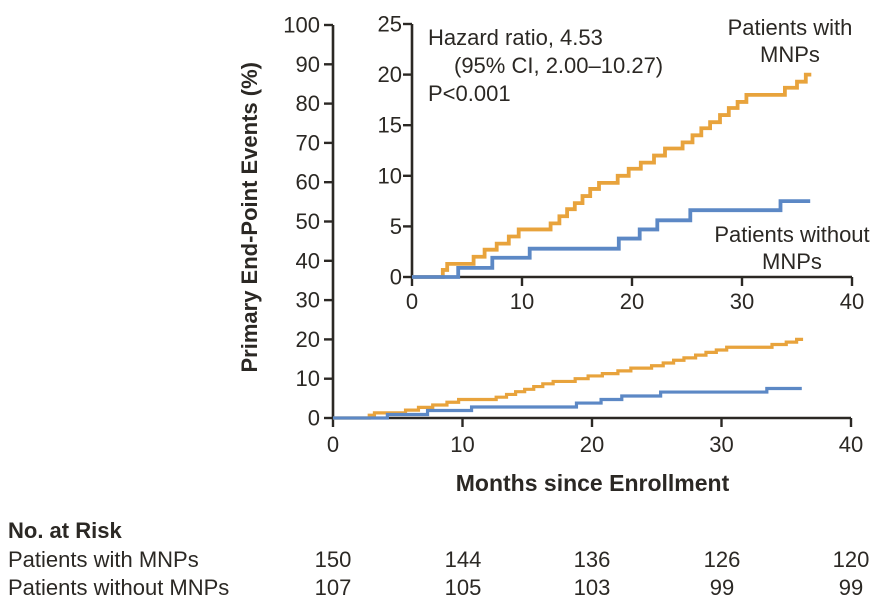 This screenshot has height=615, width=882. What do you see at coordinates (722, 559) in the screenshot?
I see `risk-value: 126` at bounding box center [722, 559].